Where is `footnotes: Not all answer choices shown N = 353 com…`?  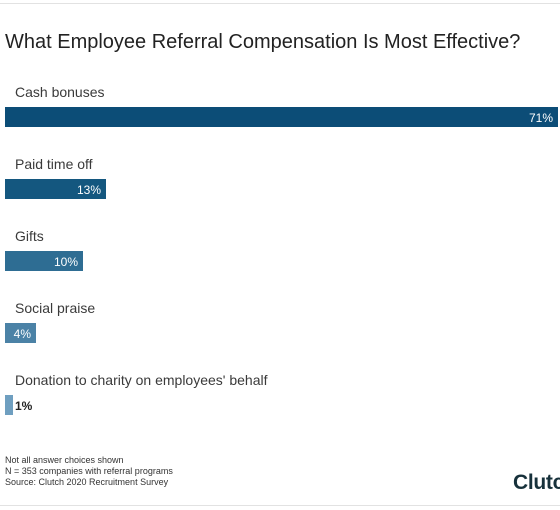 footnotes: Not all answer choices shown N = 353 com… is located at coordinates (89, 471).